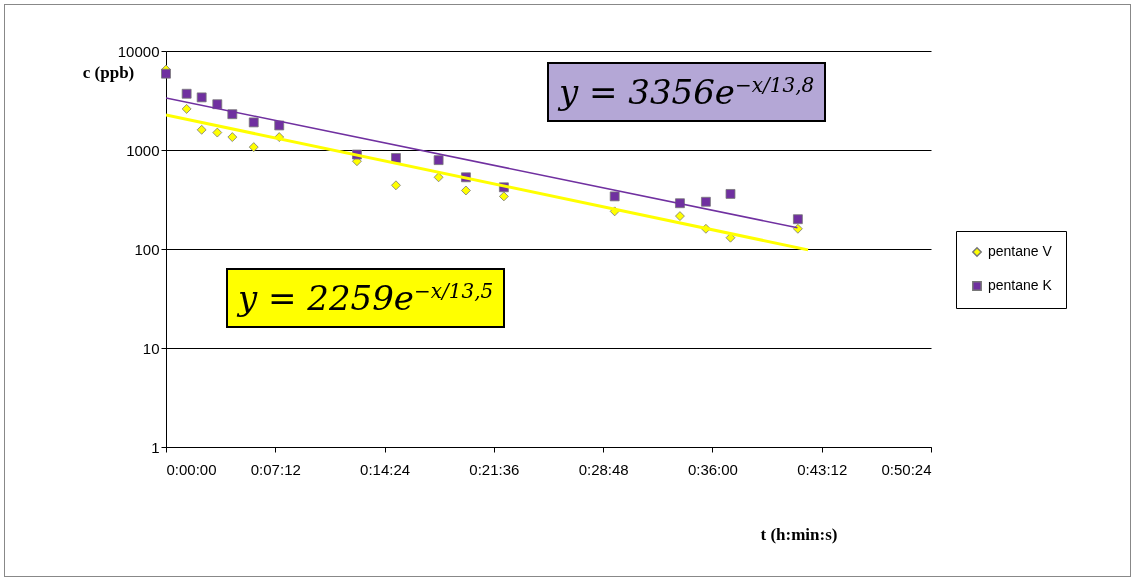  I want to click on x-tick-label: 0:14:24, so click(385, 469).